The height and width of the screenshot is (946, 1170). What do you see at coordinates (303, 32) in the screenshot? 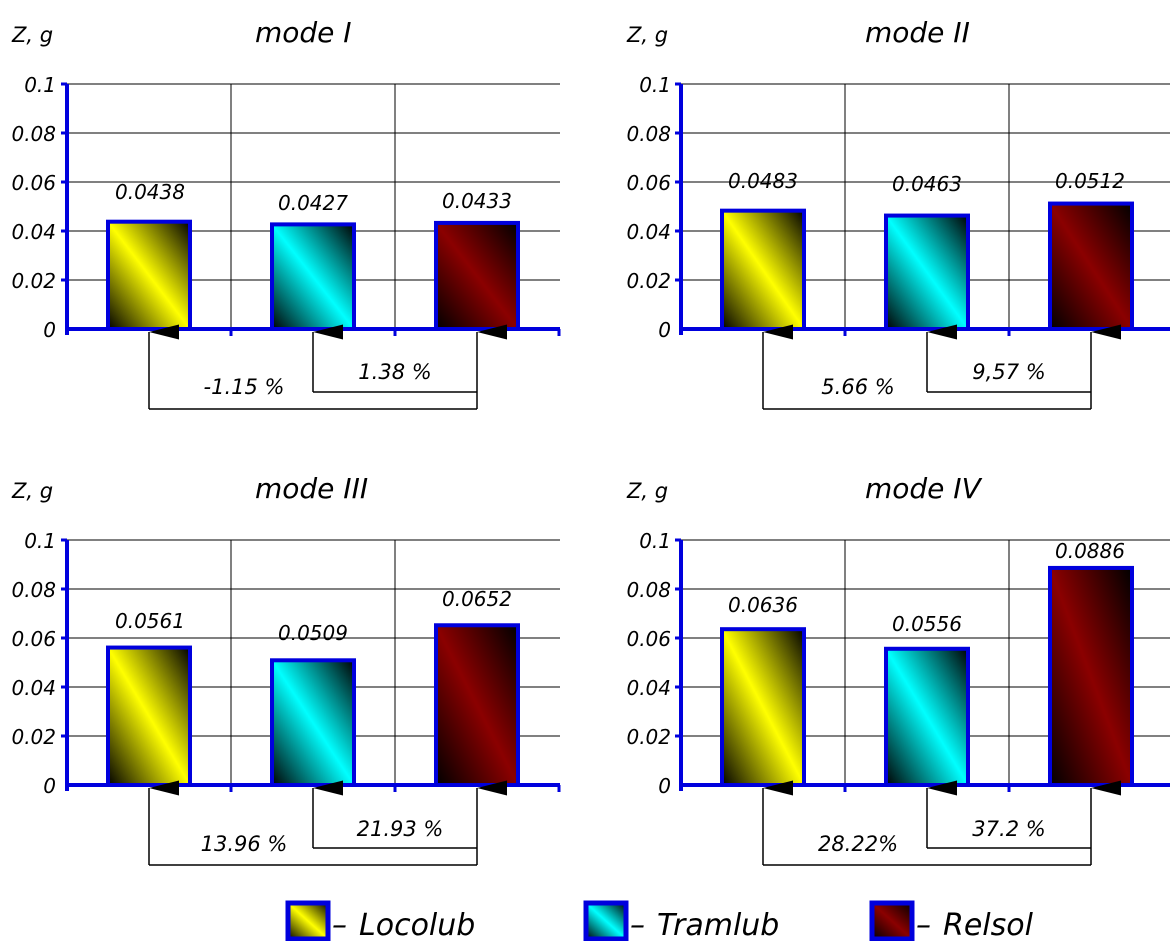
I see `chart-title: mode I` at bounding box center [303, 32].